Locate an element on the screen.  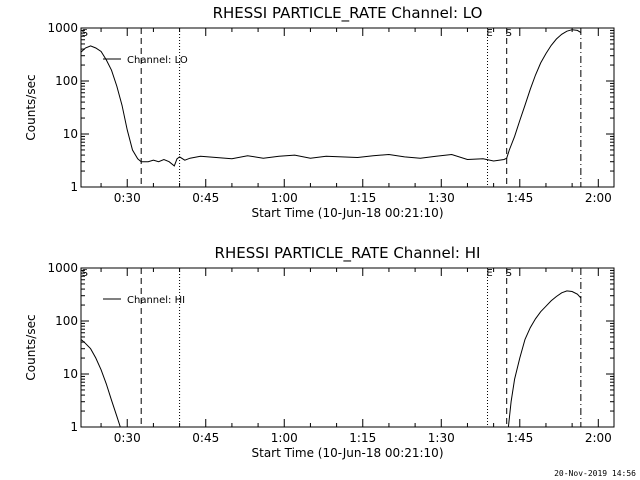
chart-lo-y-tick-label: 1 is located at coordinates (74, 187).